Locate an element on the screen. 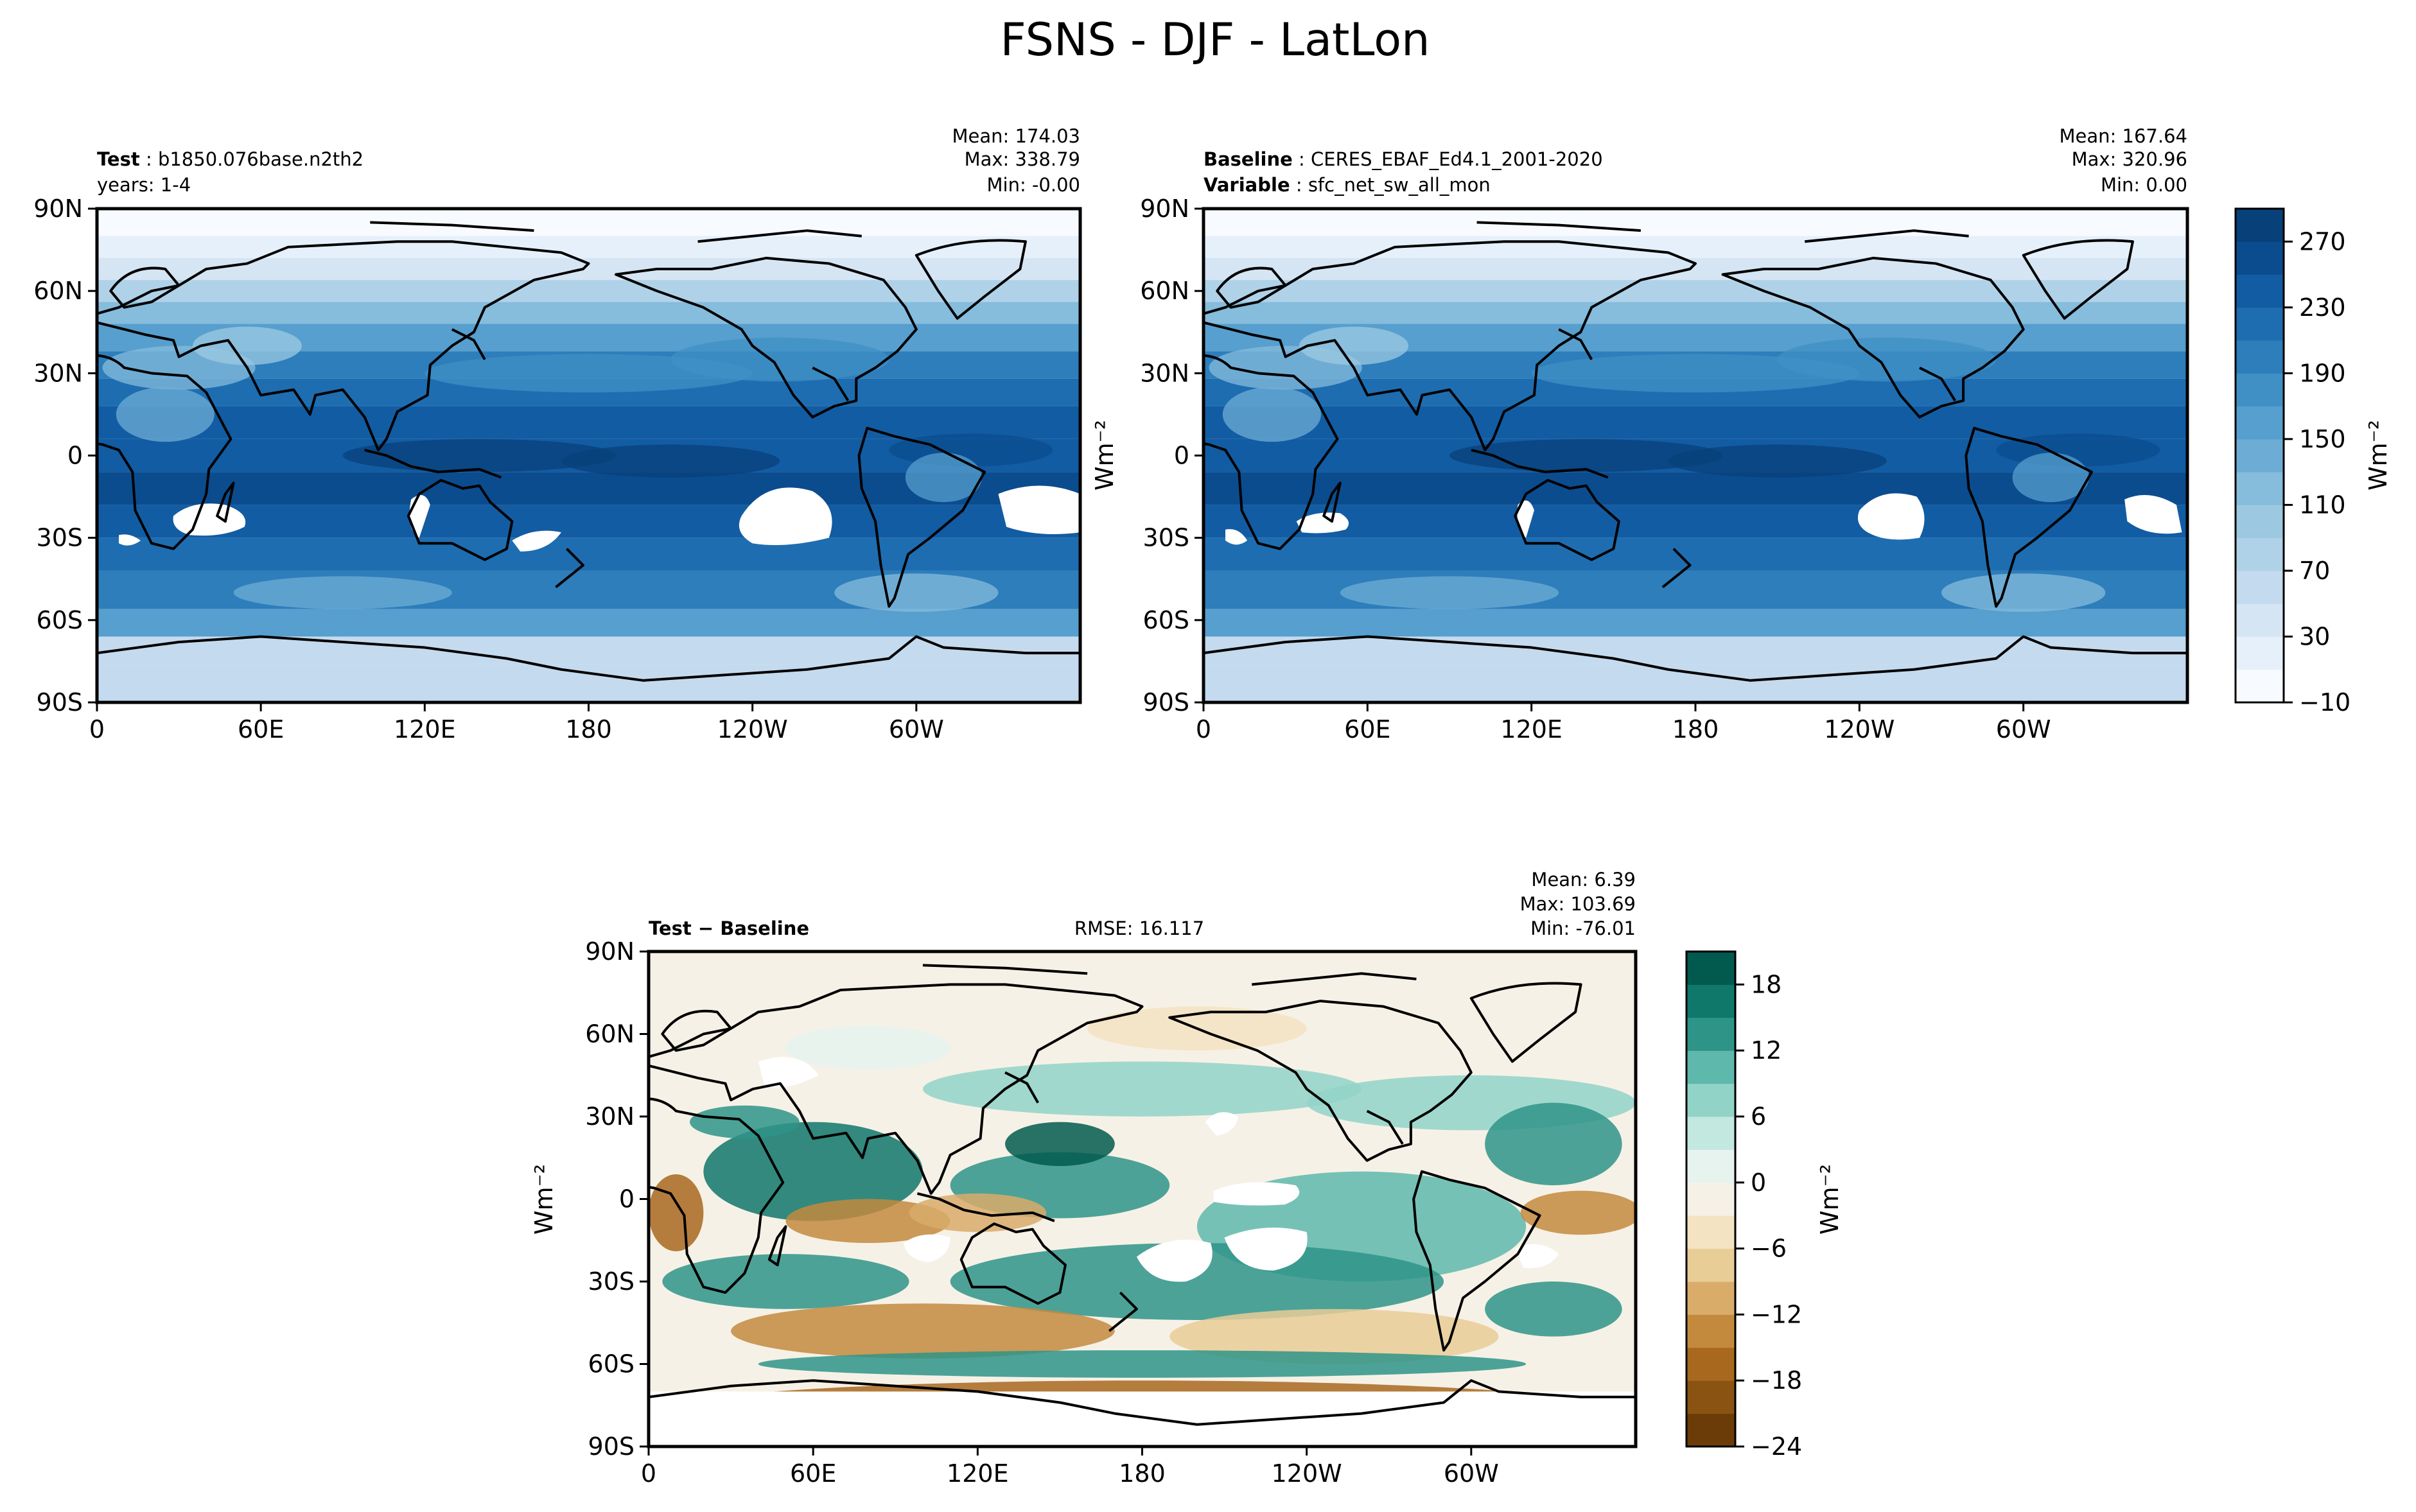 This screenshot has width=2416, height=1512. colorbar-tick-label: −6 is located at coordinates (1769, 1249).